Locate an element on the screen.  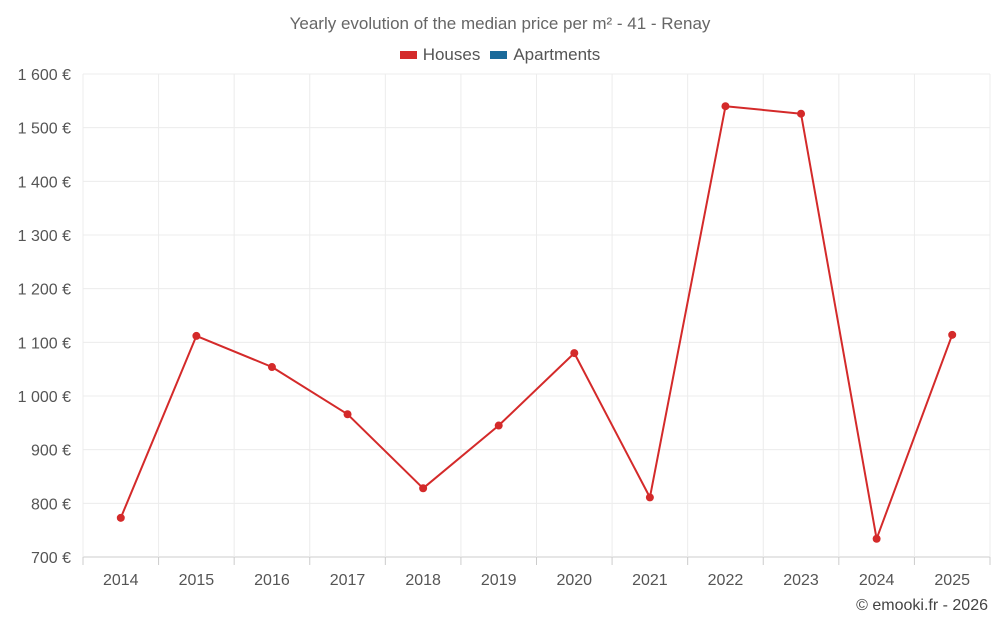
y-tick-label: 800 € is located at coordinates (51, 504).